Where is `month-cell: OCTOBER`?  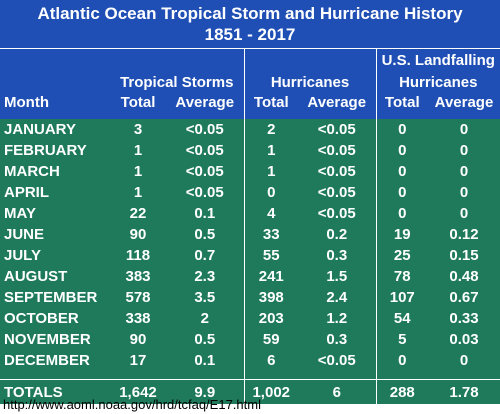
month-cell: OCTOBER is located at coordinates (41, 318).